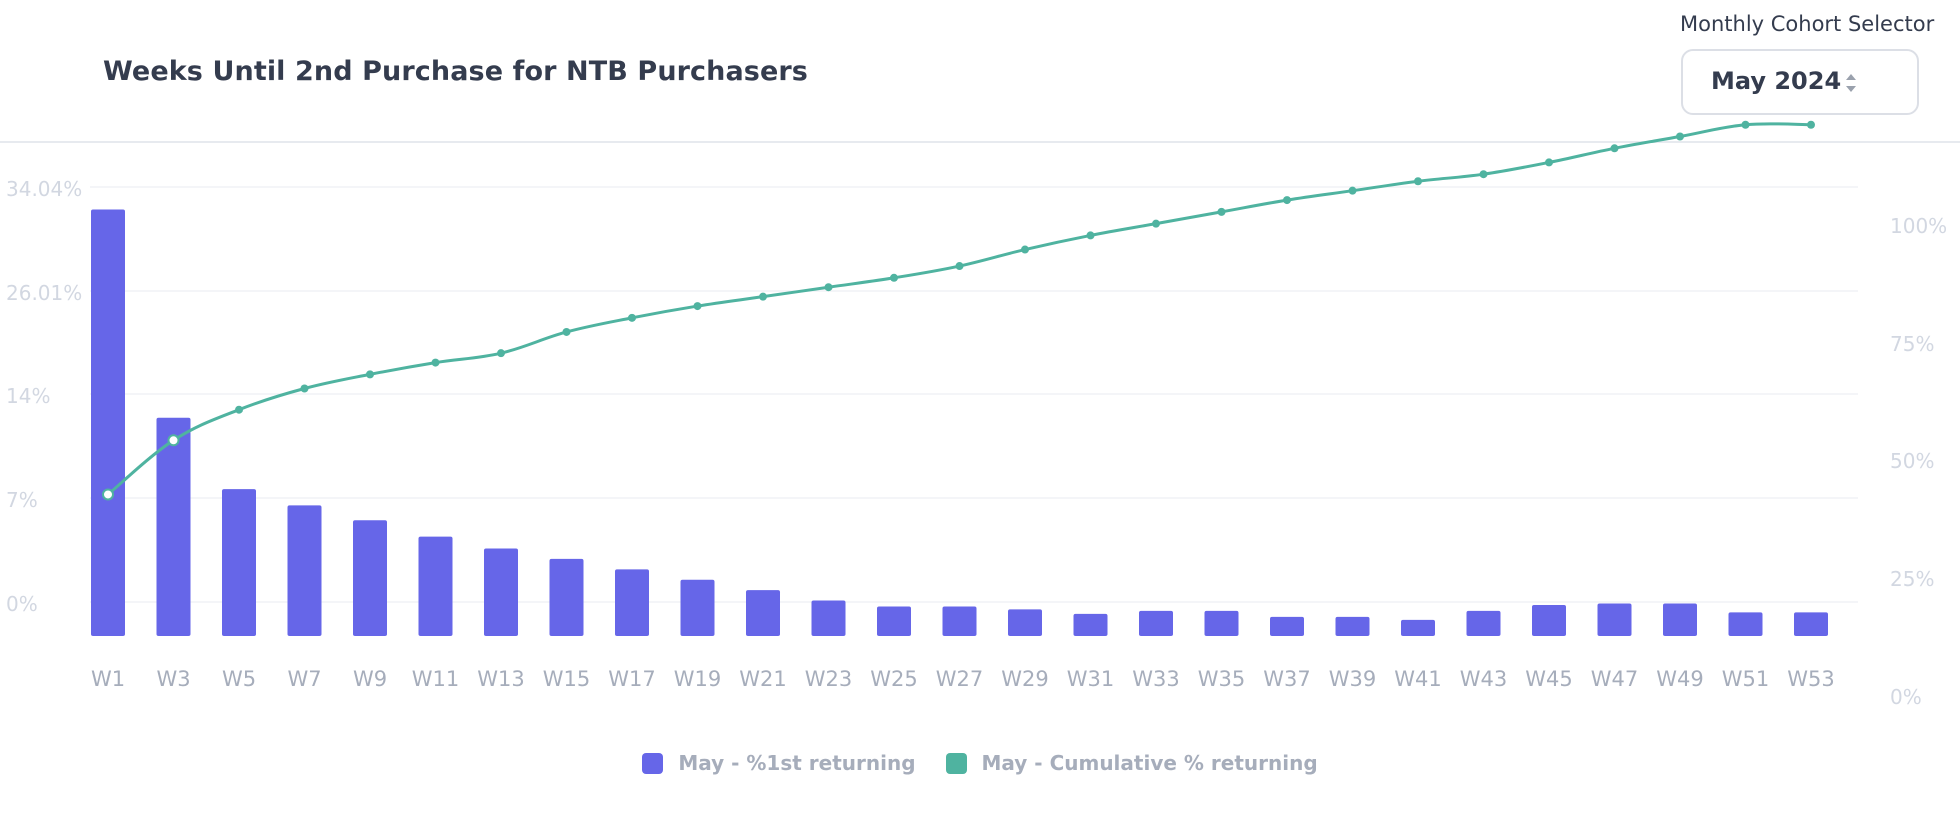  I want to click on updown-chevron-icon, so click(1851, 83).